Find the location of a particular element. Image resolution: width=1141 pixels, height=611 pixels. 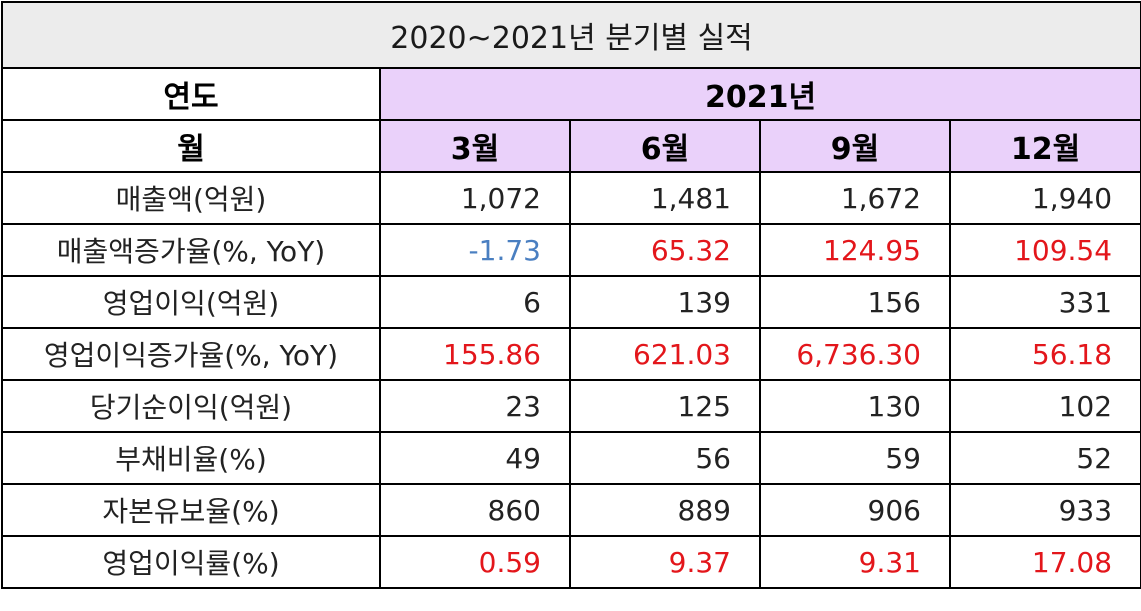

value-cell: 65.32 is located at coordinates (665, 250).